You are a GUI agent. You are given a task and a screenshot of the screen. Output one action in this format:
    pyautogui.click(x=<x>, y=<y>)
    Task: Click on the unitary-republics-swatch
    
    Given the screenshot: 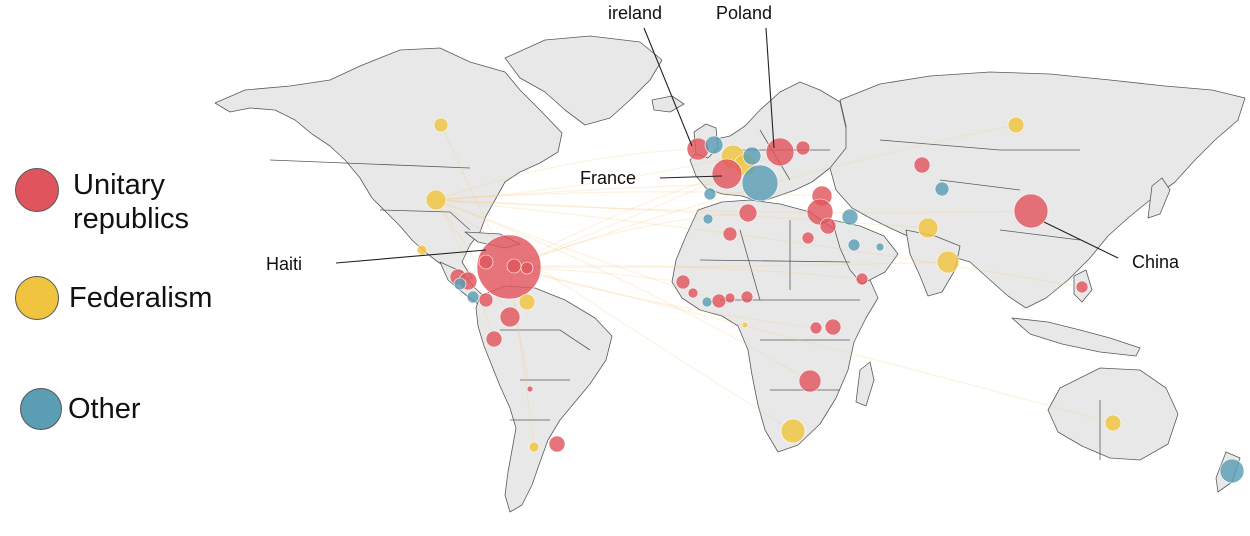 What is the action you would take?
    pyautogui.click(x=37, y=190)
    